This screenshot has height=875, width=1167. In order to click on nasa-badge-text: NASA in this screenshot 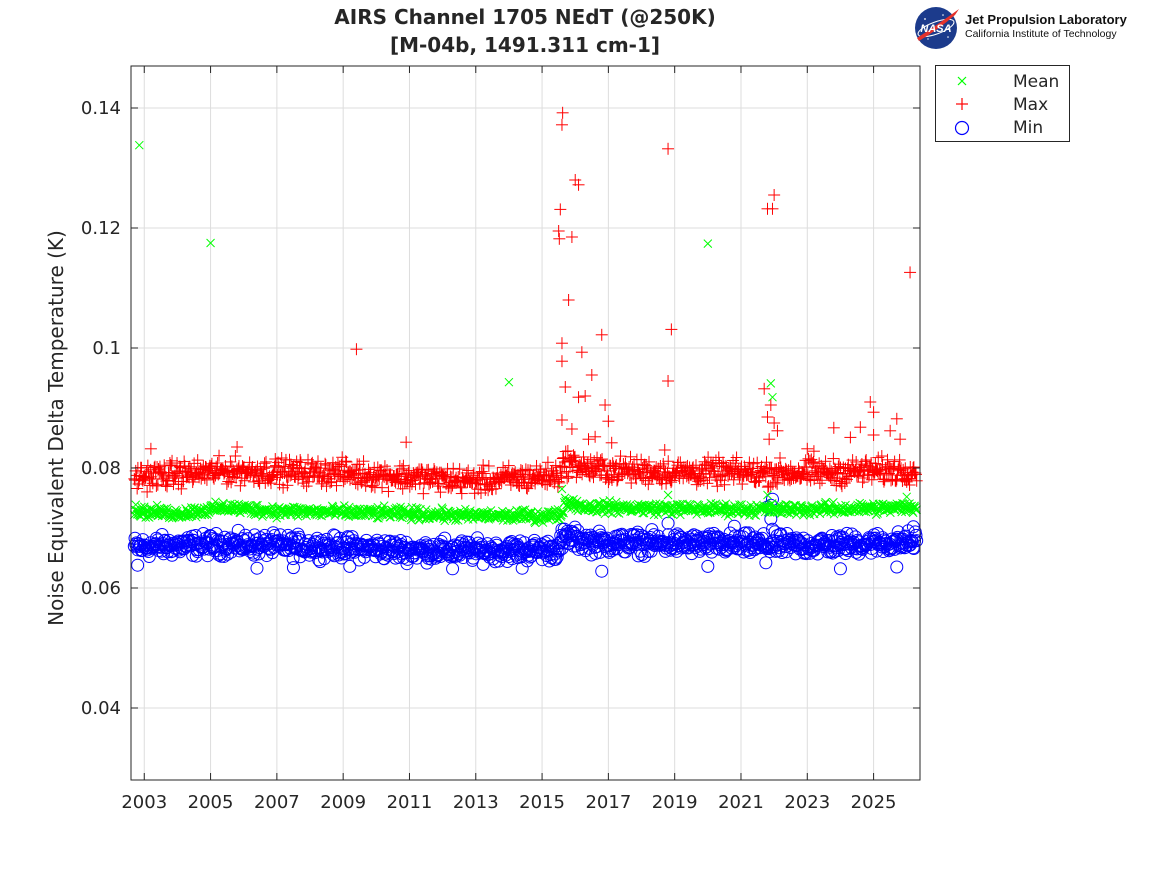, I will do `click(935, 29)`.